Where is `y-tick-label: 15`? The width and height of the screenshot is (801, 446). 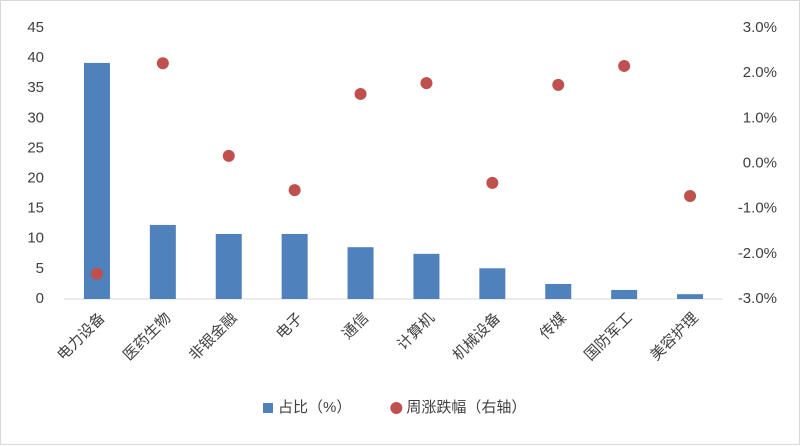
y-tick-label: 15 is located at coordinates (35, 208).